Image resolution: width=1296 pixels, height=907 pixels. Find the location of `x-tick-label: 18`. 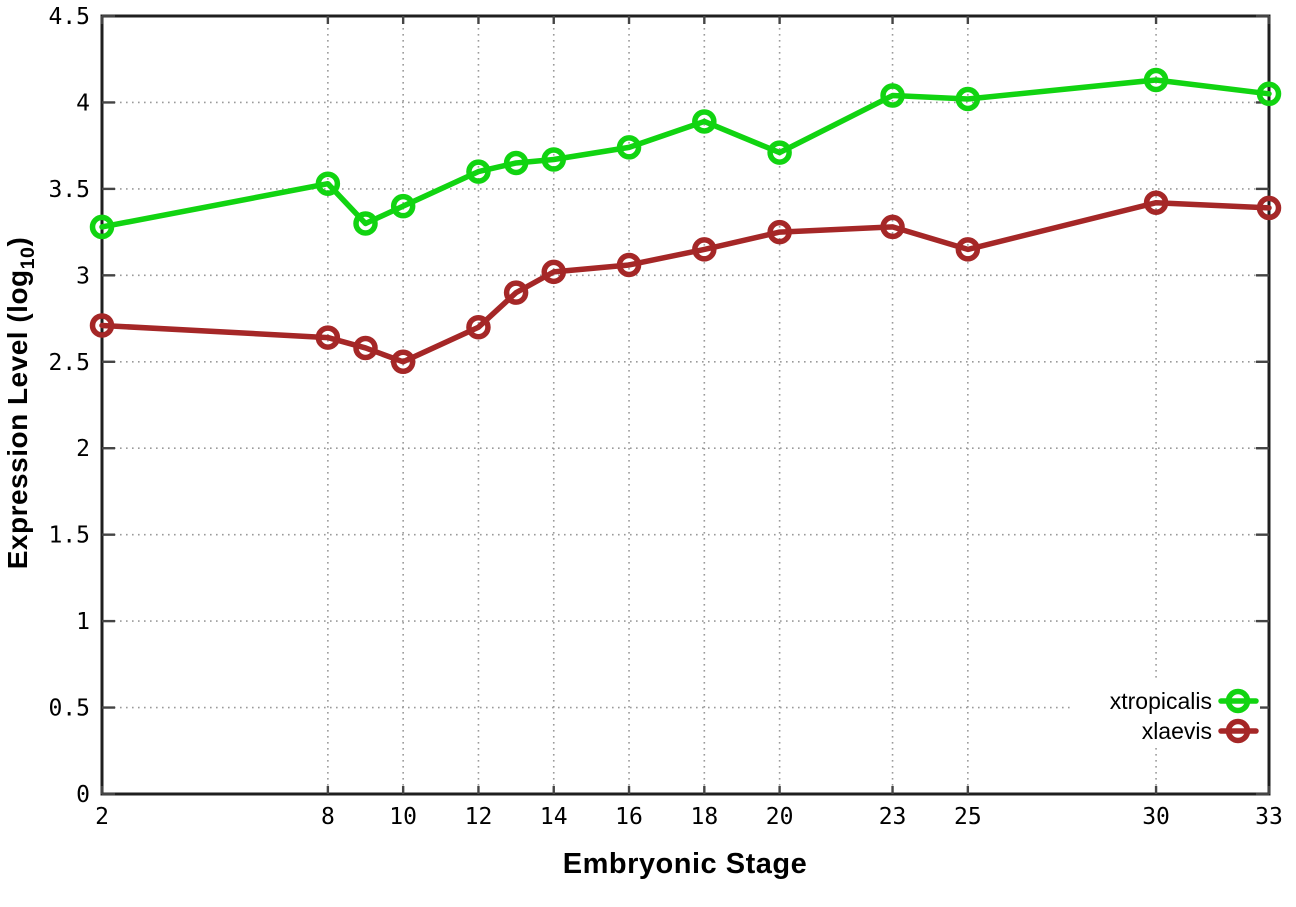

x-tick-label: 18 is located at coordinates (704, 817).